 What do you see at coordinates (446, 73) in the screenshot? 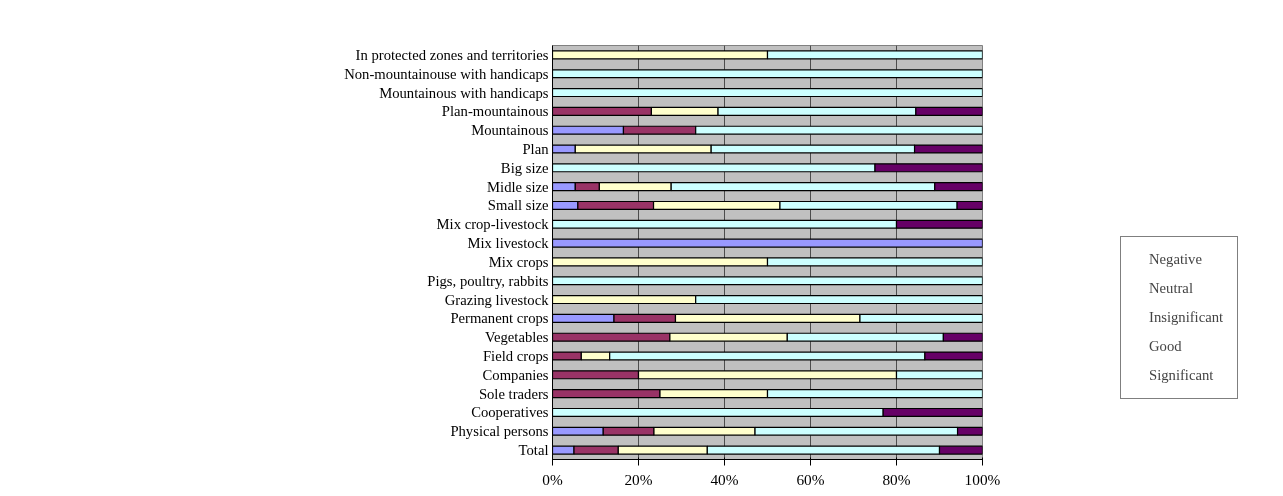
I see `y-tick-label: Non-mountainouse with handicaps` at bounding box center [446, 73].